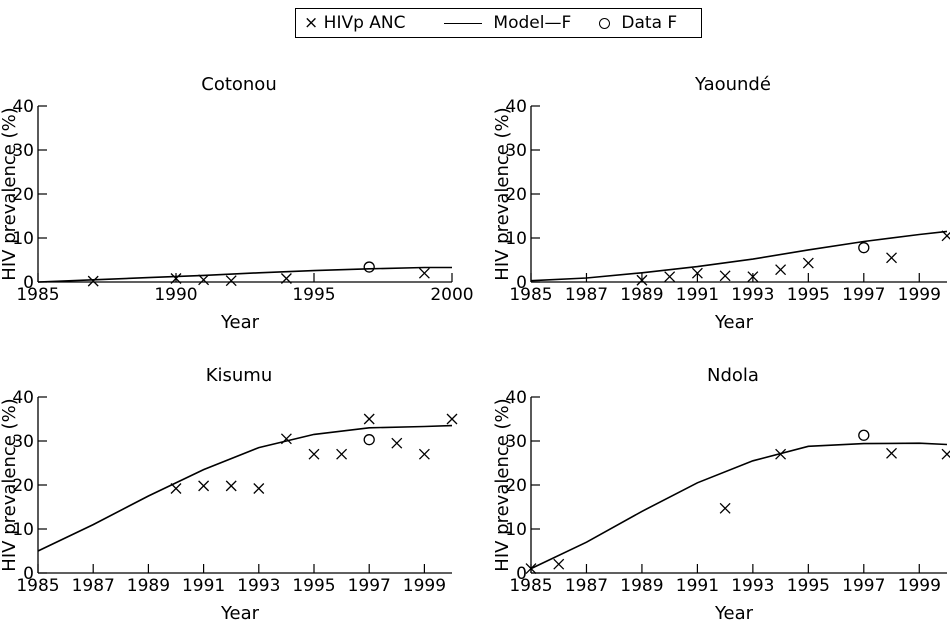  What do you see at coordinates (175, 295) in the screenshot?
I see `x-tick-label: 1990` at bounding box center [175, 295].